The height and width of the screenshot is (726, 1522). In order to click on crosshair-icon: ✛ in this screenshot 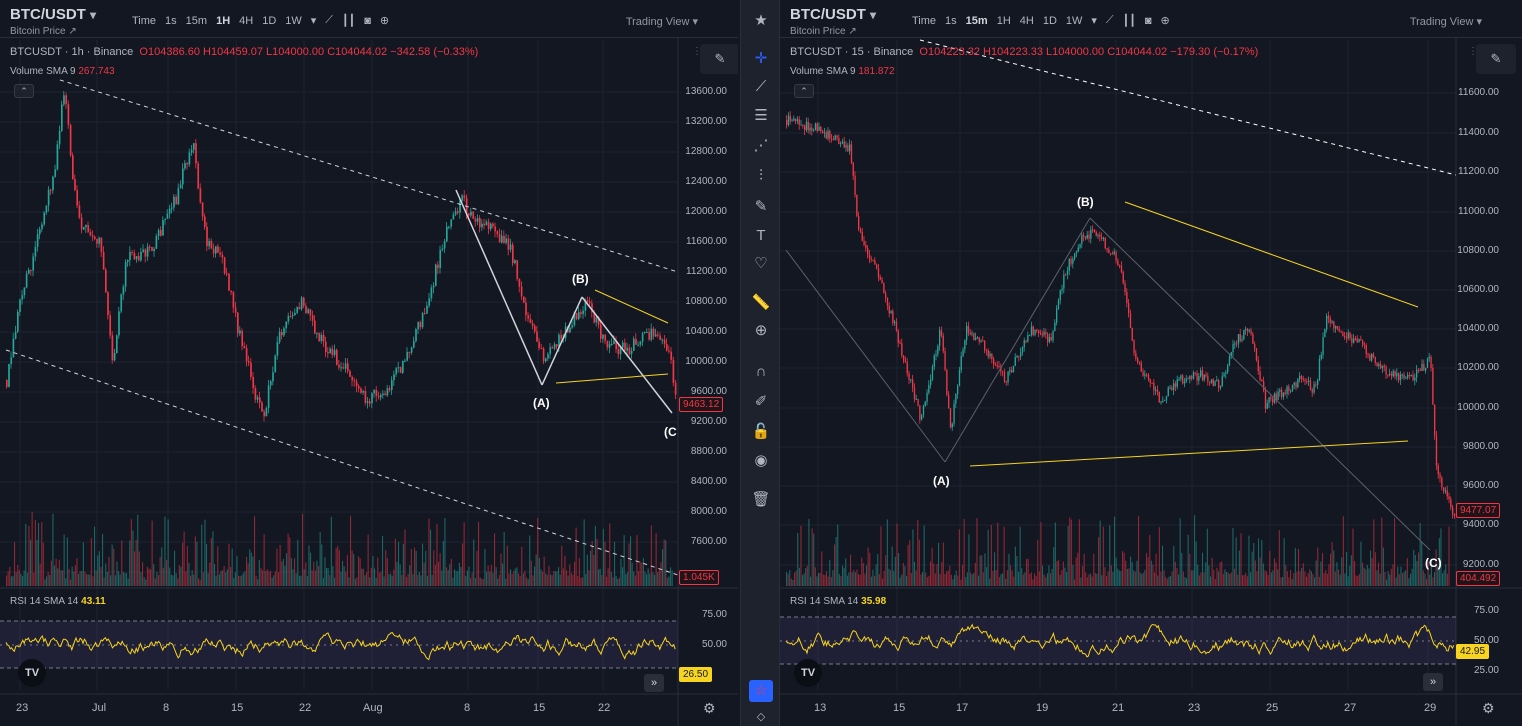, I will do `click(761, 58)`.